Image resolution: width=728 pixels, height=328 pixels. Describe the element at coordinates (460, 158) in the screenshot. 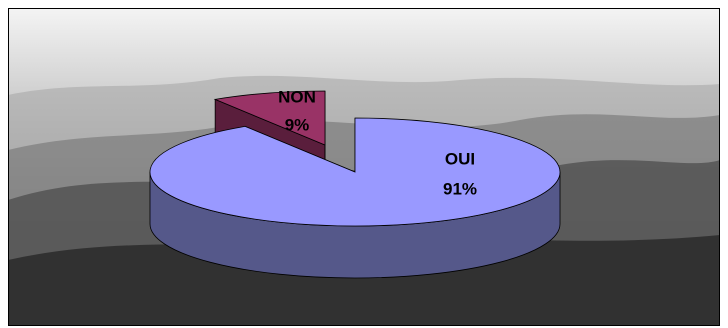

I see `category-label: OUI` at that location.